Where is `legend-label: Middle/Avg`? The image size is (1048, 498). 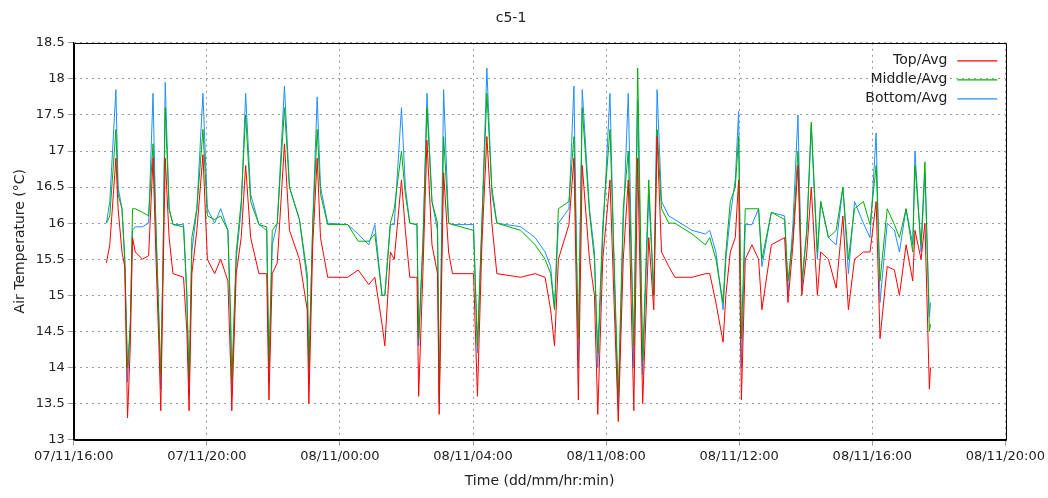
legend-label: Middle/Avg is located at coordinates (909, 77).